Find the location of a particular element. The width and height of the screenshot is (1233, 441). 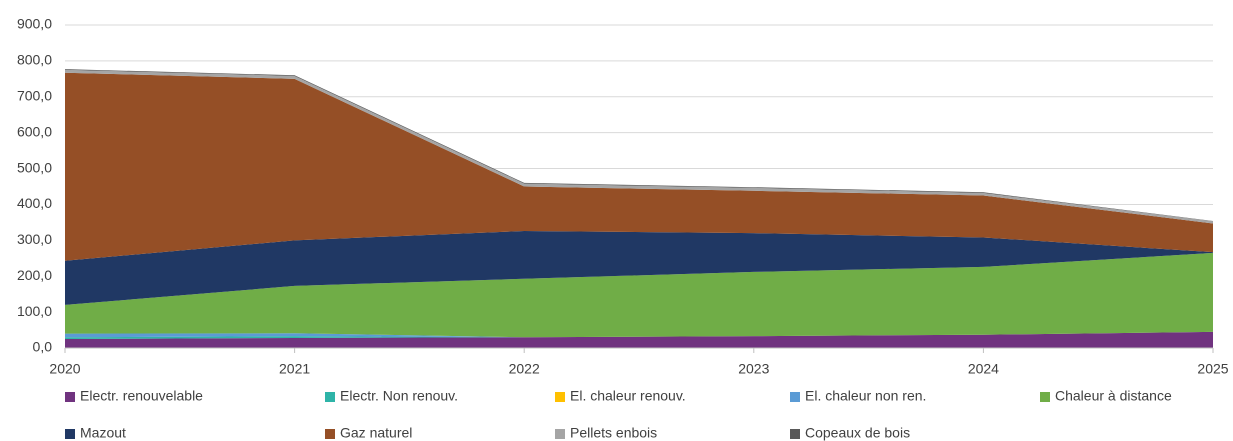

legend-label: Electr. renouvelable is located at coordinates (141, 396).